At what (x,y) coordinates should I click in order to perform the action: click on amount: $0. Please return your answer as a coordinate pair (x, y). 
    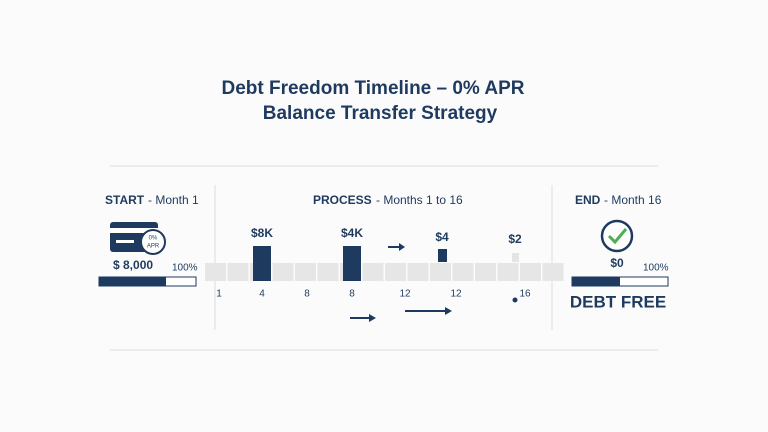
    Looking at the image, I should click on (617, 263).